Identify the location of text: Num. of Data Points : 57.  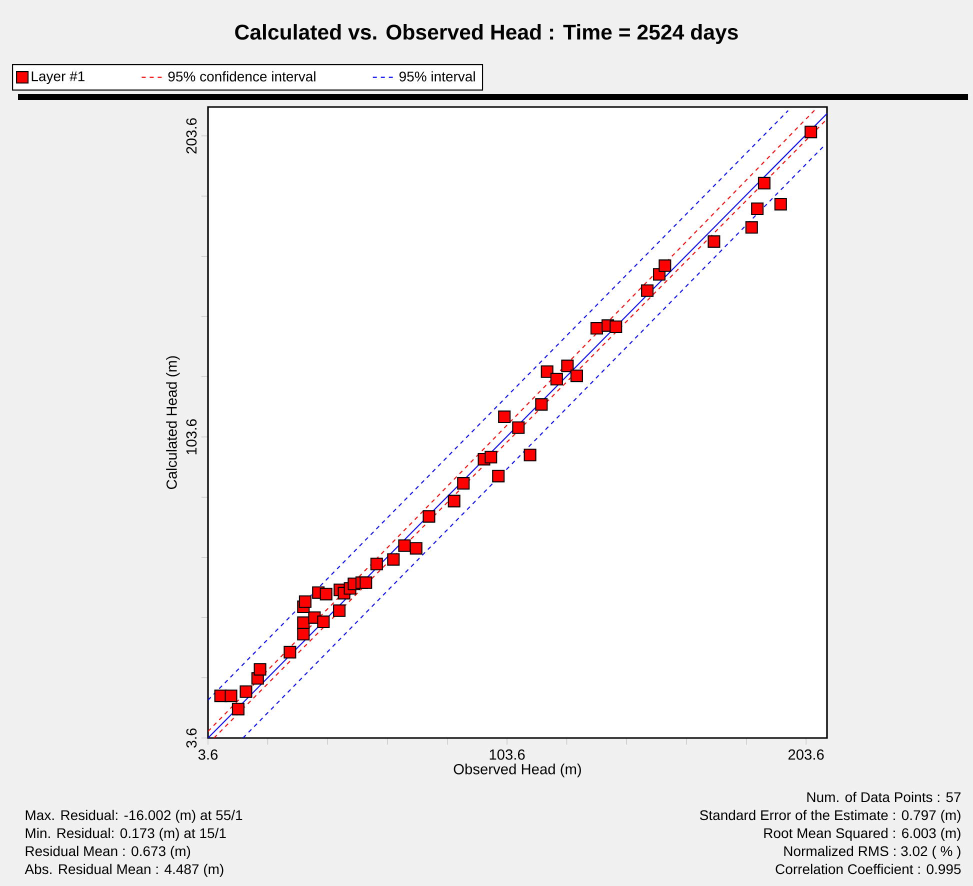
(884, 797).